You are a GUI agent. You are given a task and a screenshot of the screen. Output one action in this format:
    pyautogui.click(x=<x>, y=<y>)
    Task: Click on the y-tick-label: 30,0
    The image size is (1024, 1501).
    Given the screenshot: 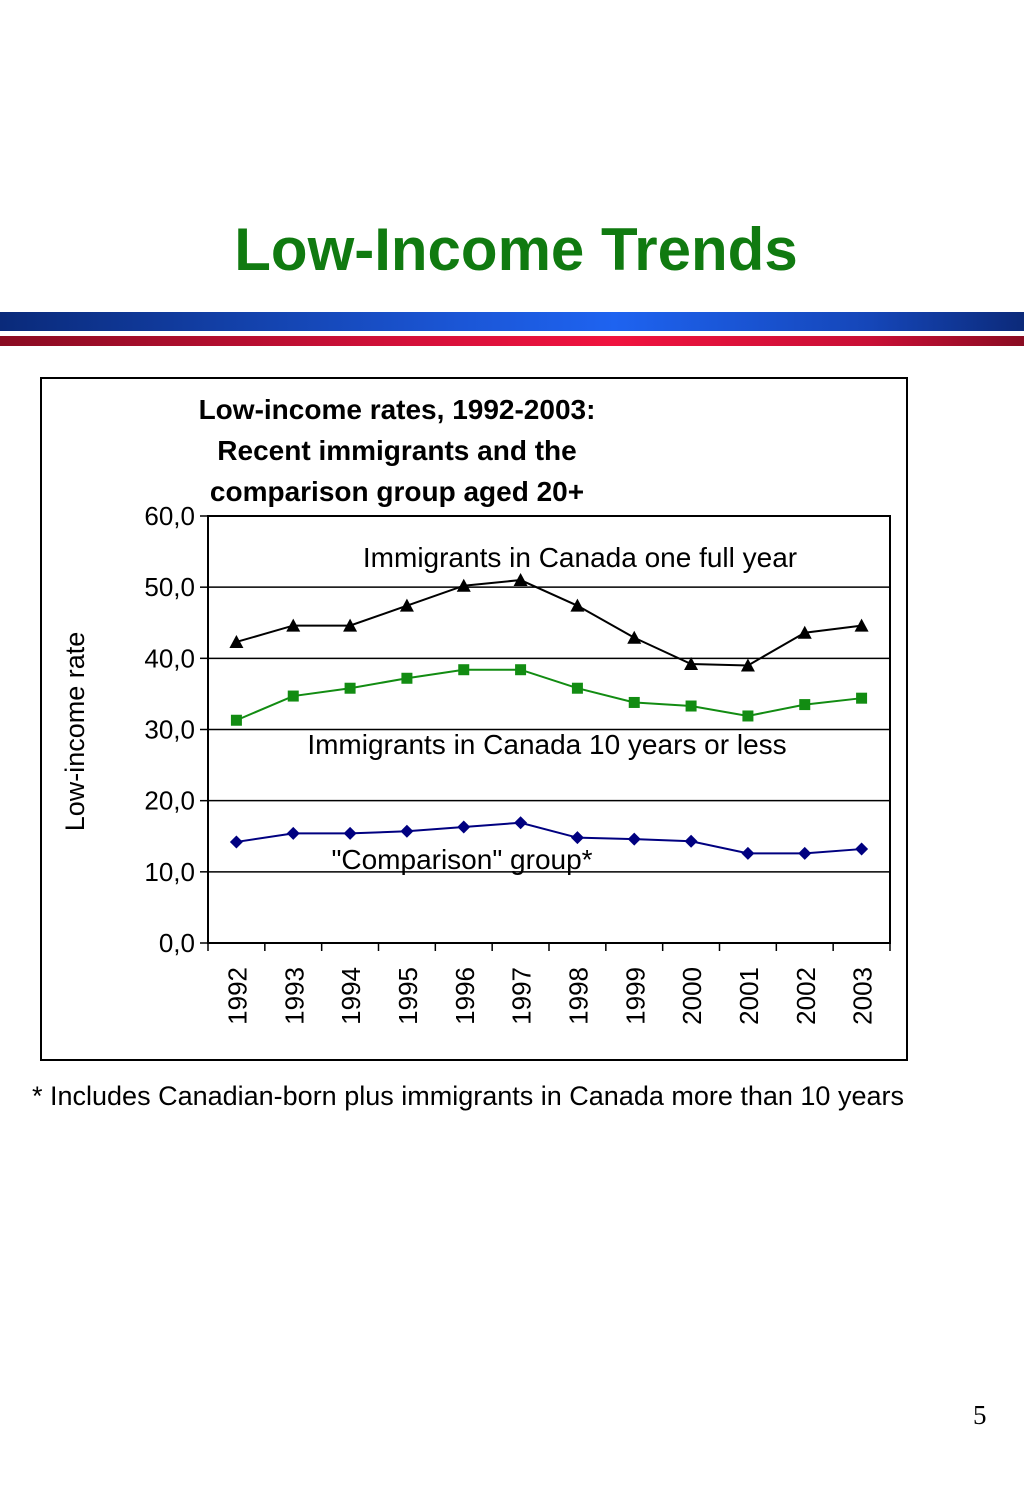 What is the action you would take?
    pyautogui.click(x=169, y=730)
    